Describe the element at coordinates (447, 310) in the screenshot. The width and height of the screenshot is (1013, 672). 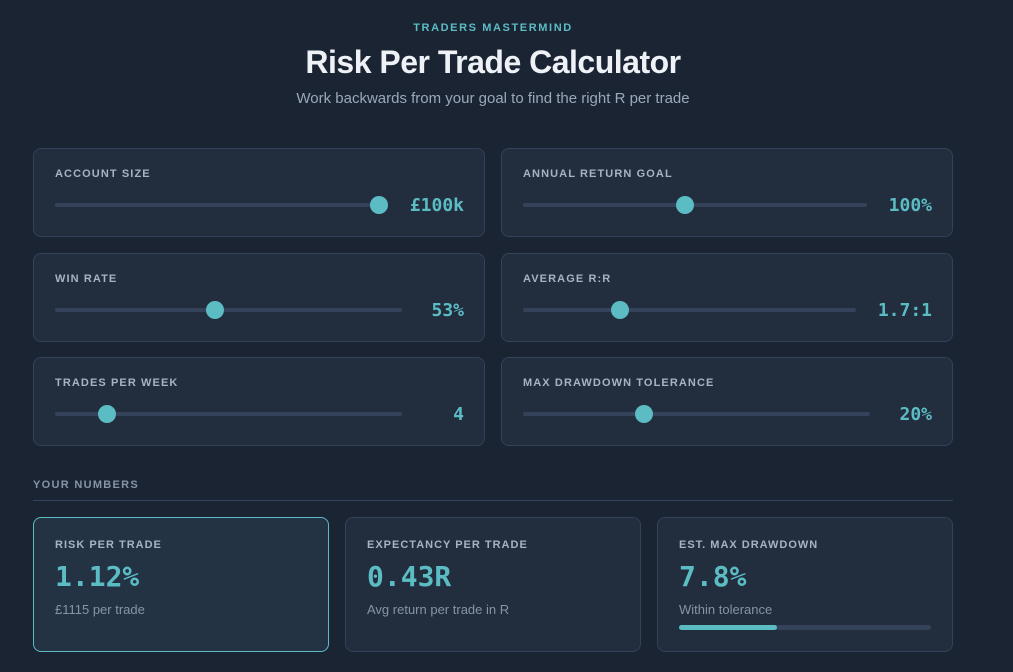
I see `win-rate-value: 53%` at that location.